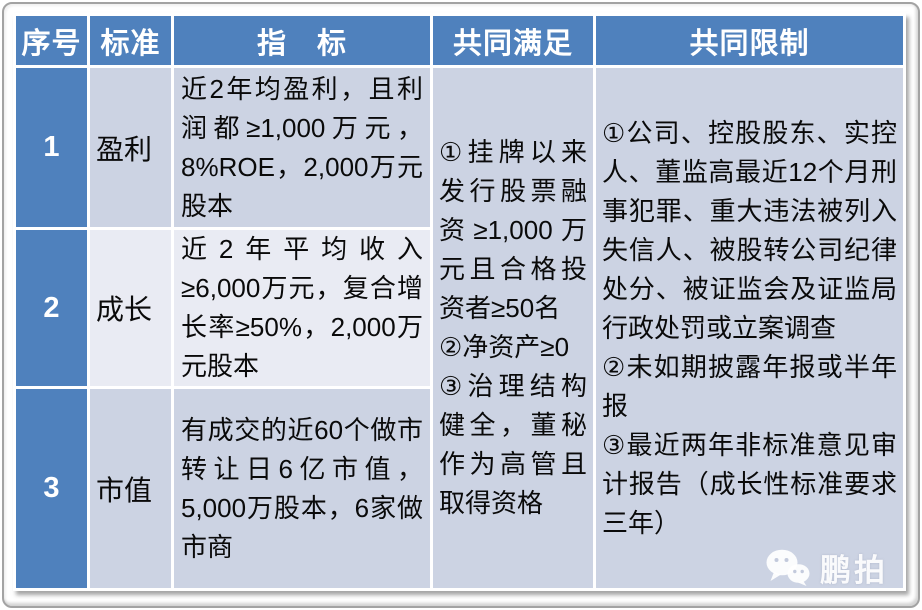  What do you see at coordinates (749, 40) in the screenshot?
I see `header-common-restrict: 共同限制` at bounding box center [749, 40].